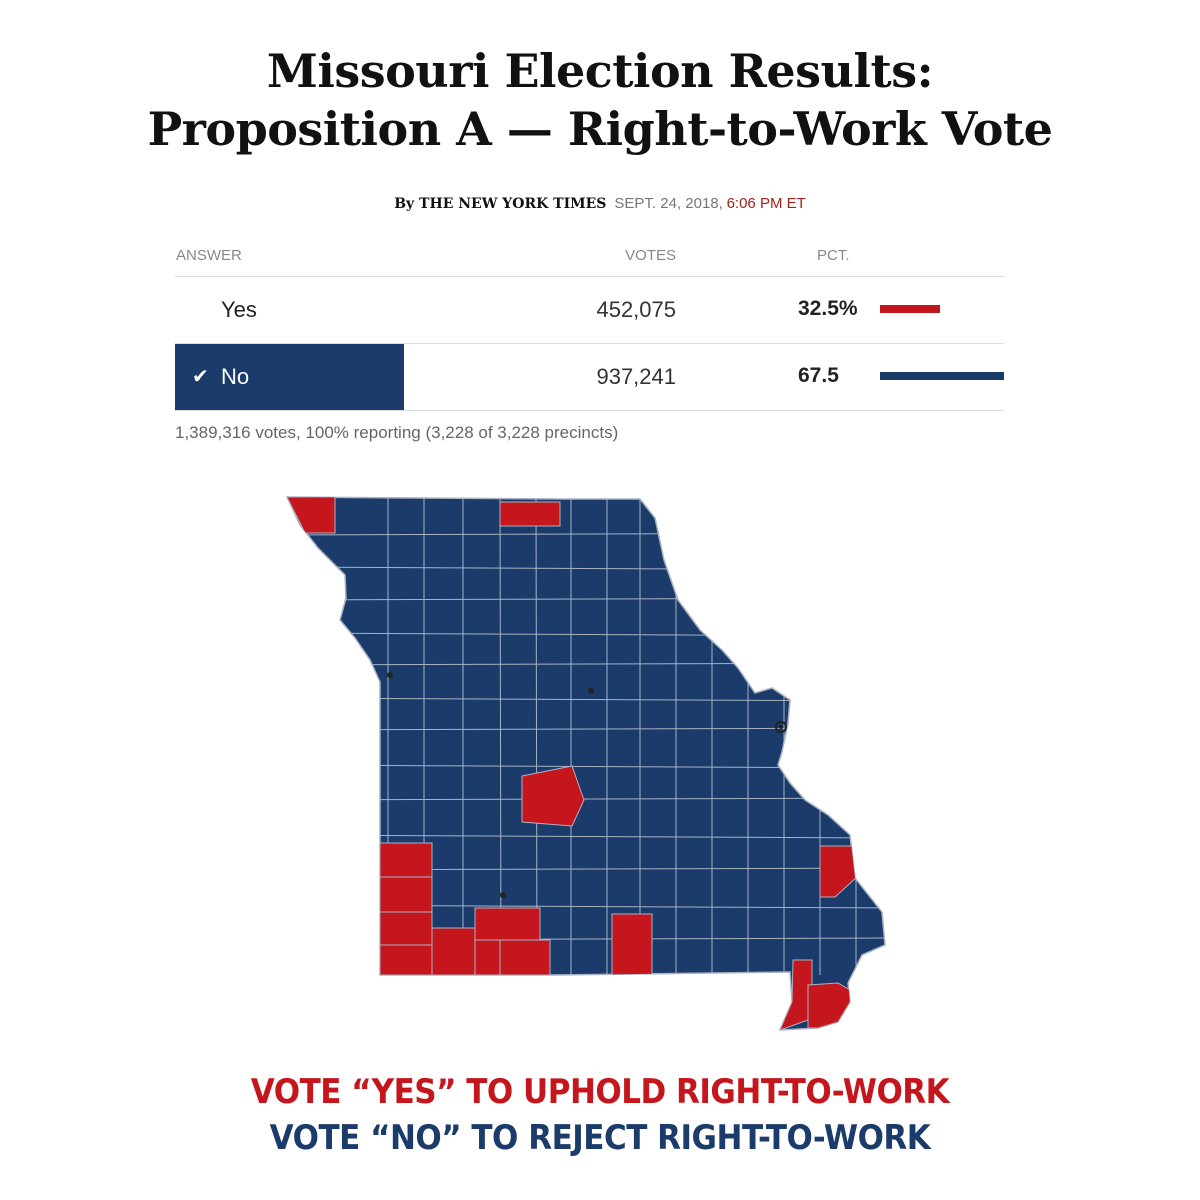  I want to click on city-markers, so click(587, 785).